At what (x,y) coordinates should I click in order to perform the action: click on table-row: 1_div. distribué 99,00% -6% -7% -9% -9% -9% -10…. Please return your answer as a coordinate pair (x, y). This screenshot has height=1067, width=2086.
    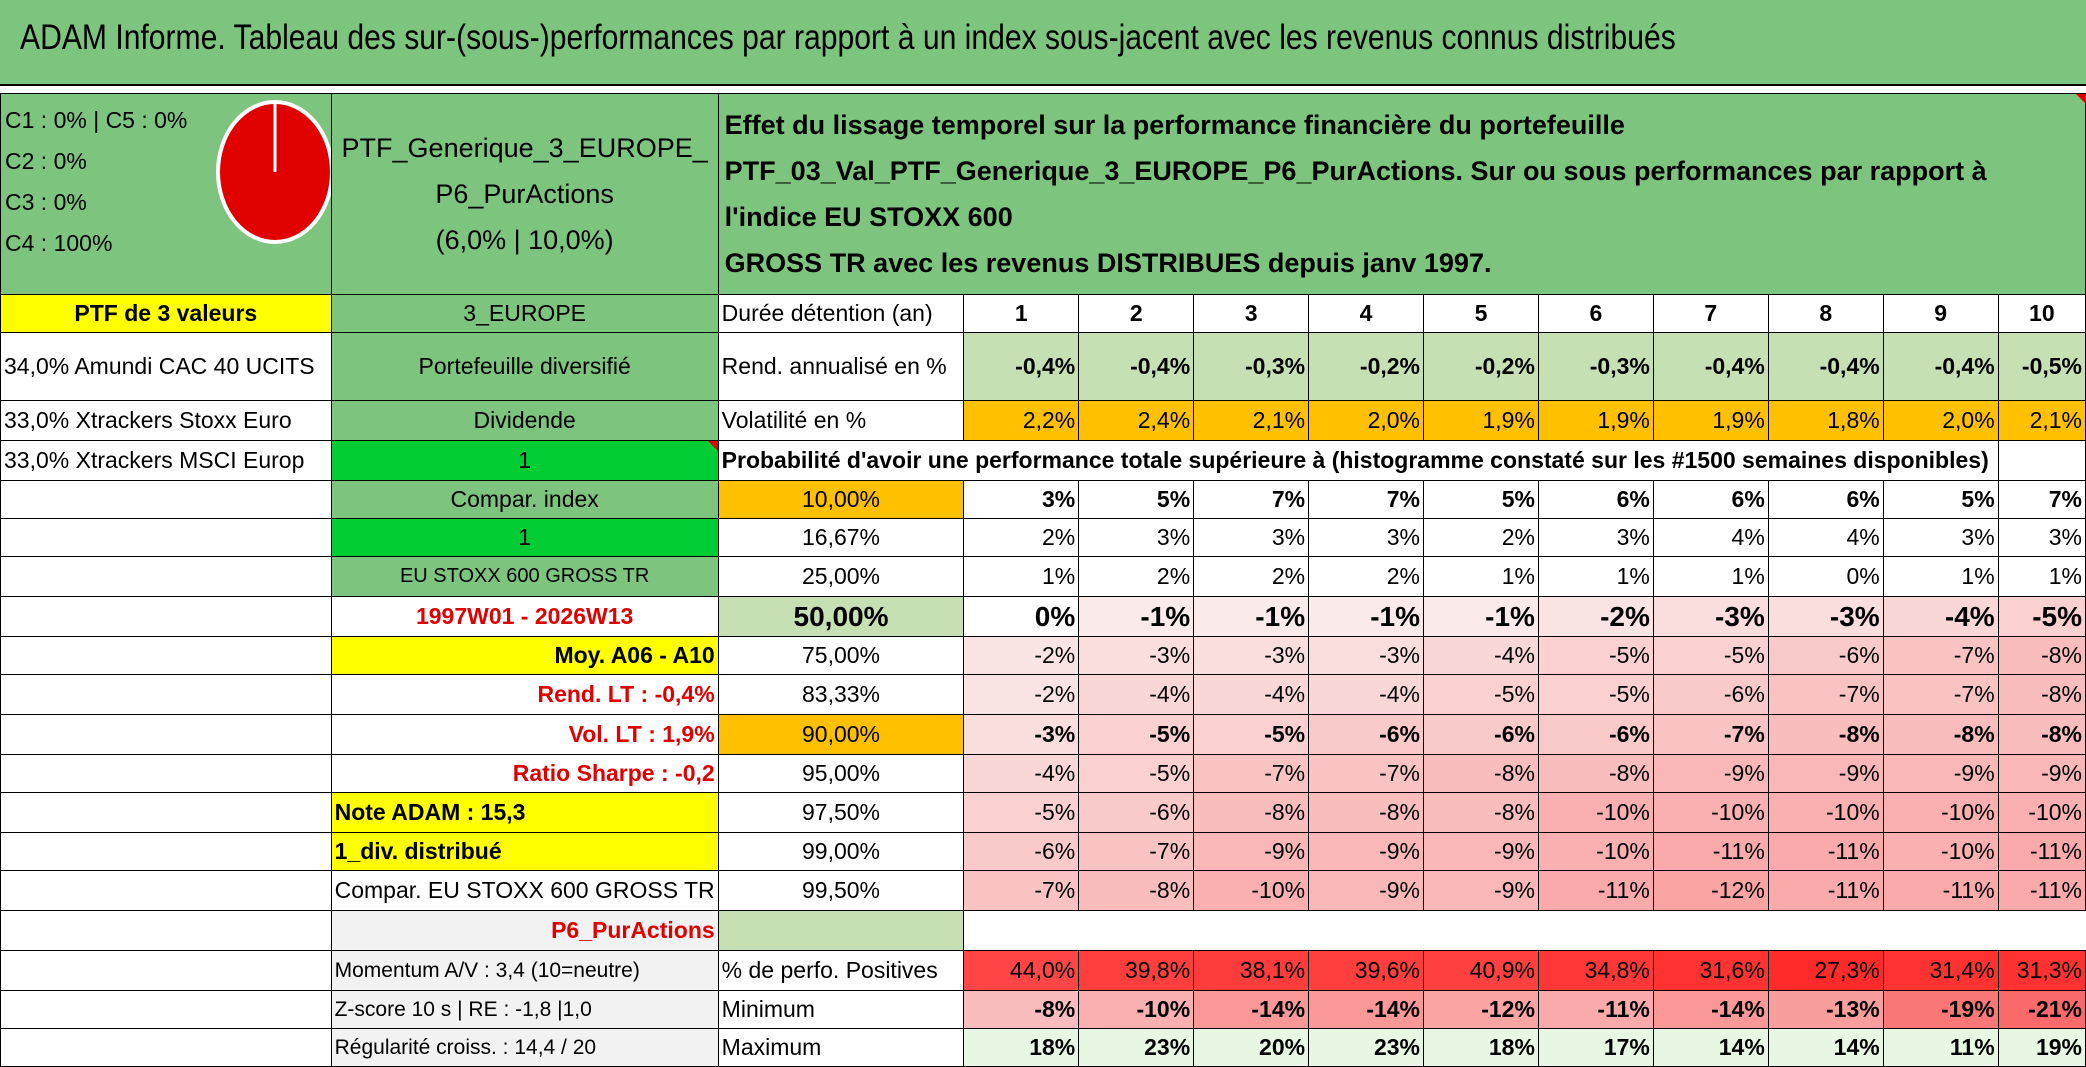
    Looking at the image, I should click on (1043, 851).